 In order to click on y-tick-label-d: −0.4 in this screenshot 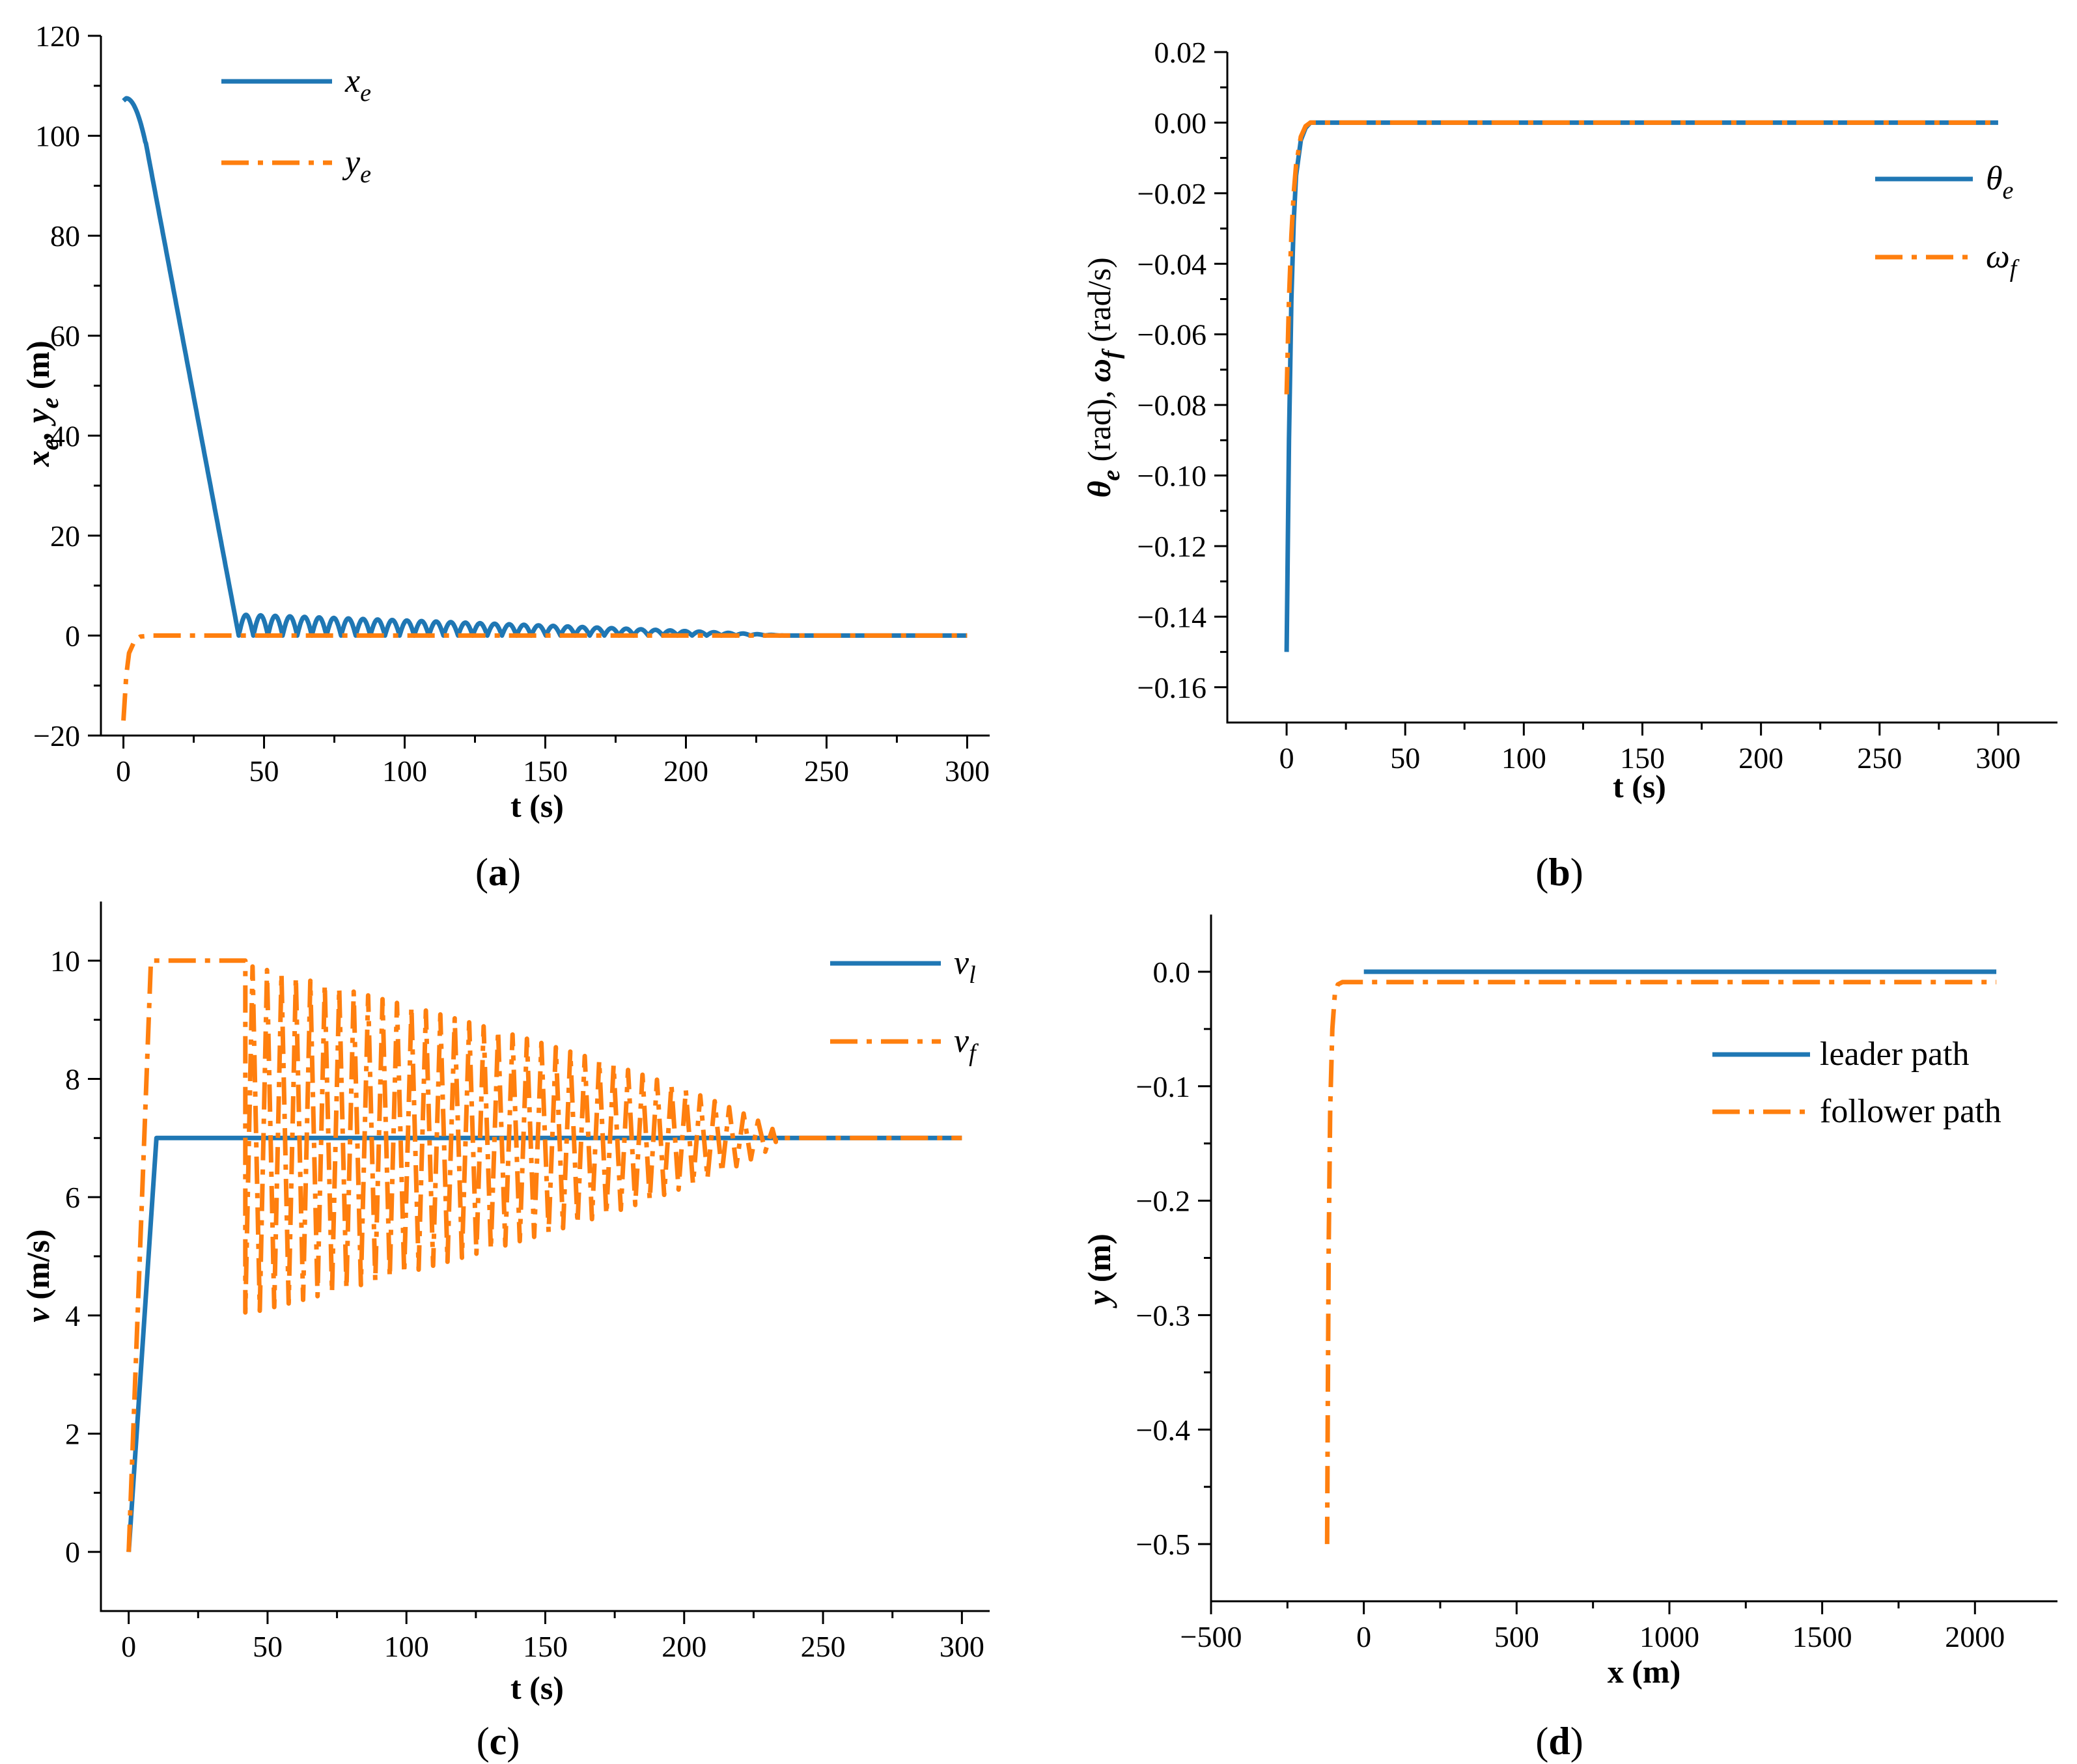, I will do `click(1163, 1429)`.